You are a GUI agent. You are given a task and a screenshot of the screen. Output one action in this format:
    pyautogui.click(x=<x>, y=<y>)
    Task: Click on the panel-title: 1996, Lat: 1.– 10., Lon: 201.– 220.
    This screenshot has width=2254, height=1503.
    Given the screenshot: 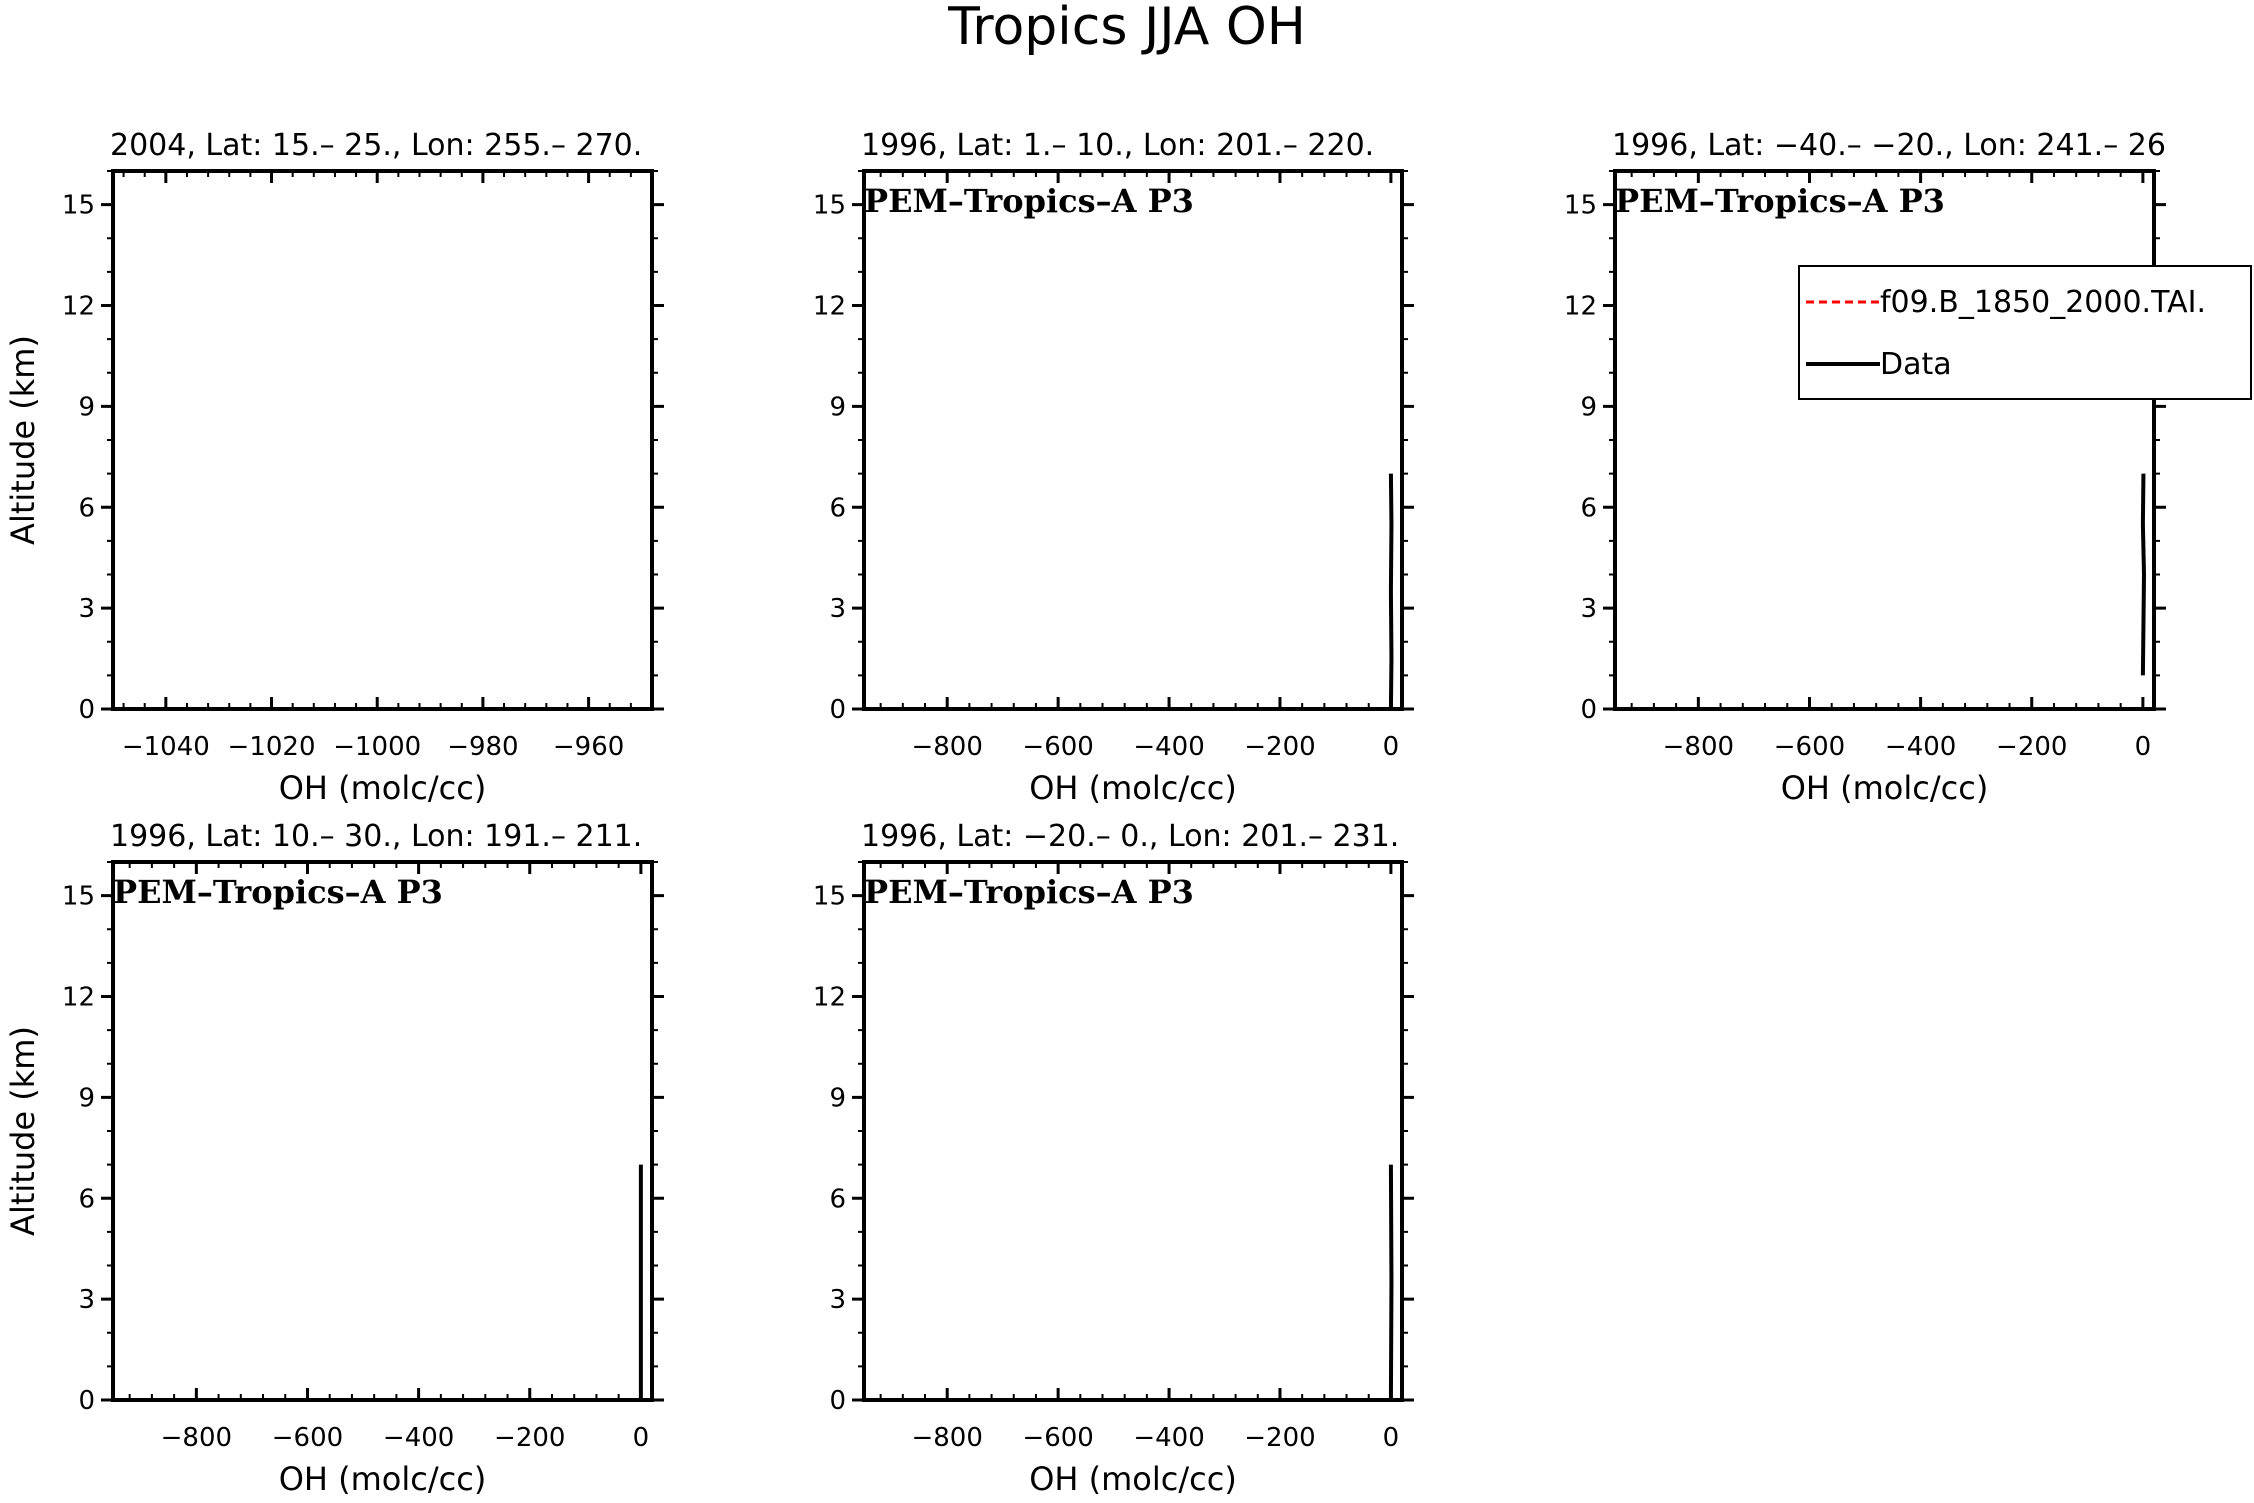 What is the action you would take?
    pyautogui.click(x=1117, y=145)
    